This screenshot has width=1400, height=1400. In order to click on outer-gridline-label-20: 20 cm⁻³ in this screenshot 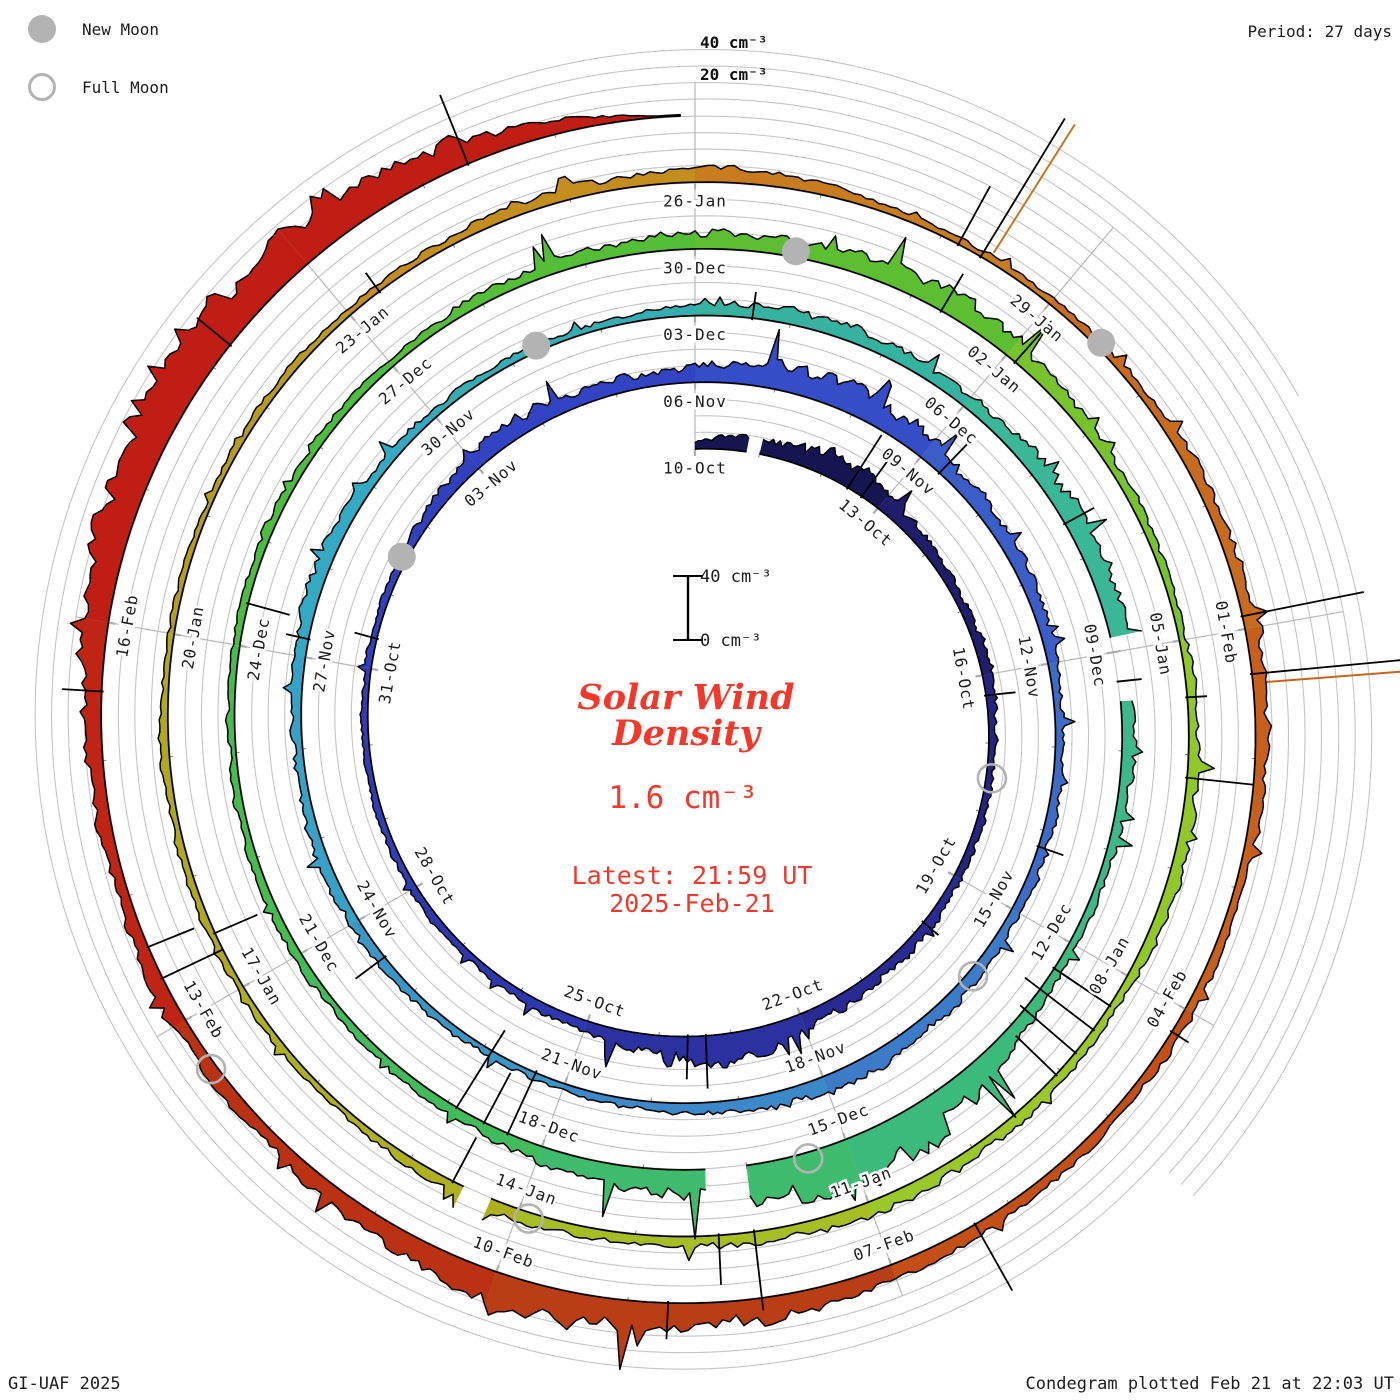, I will do `click(734, 74)`.